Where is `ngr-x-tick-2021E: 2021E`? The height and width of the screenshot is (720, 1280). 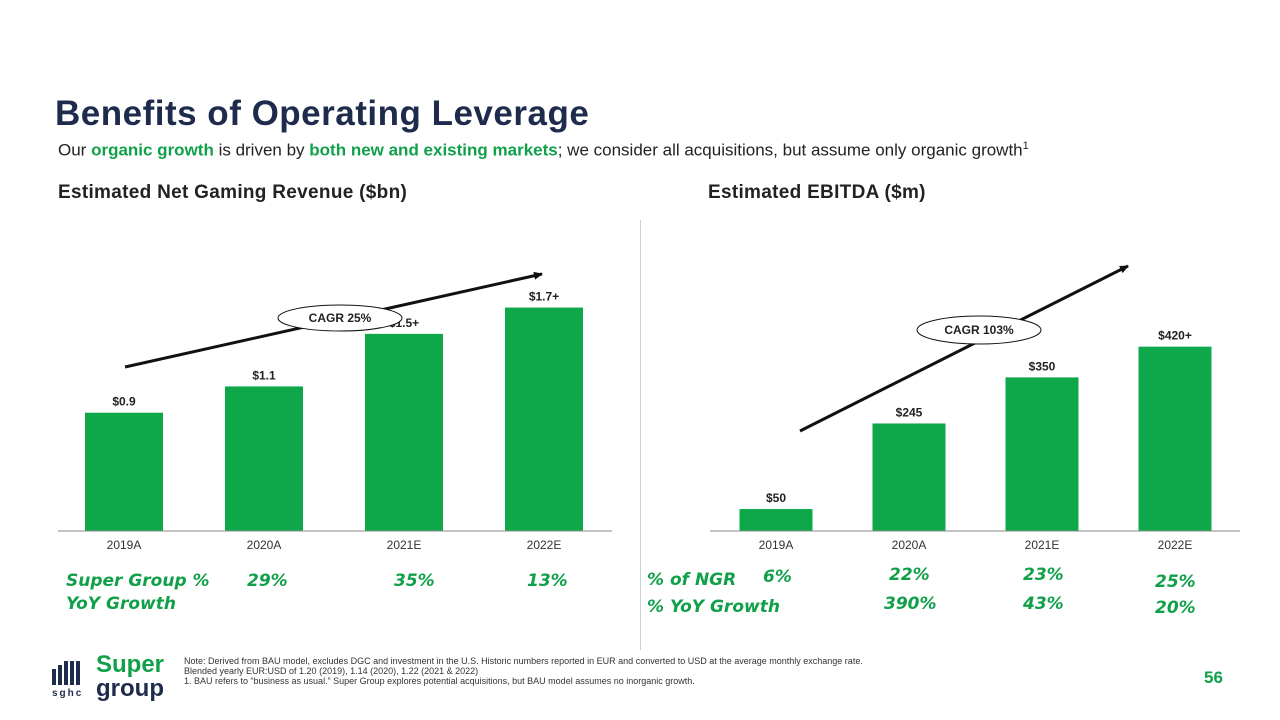 ngr-x-tick-2021E: 2021E is located at coordinates (404, 545).